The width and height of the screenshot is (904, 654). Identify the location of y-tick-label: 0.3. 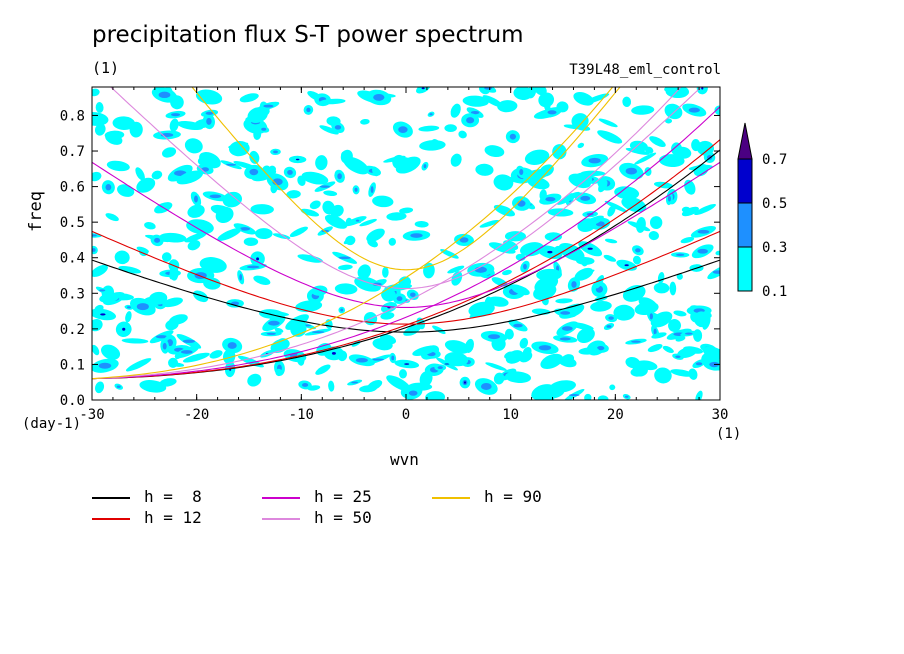
(72, 294).